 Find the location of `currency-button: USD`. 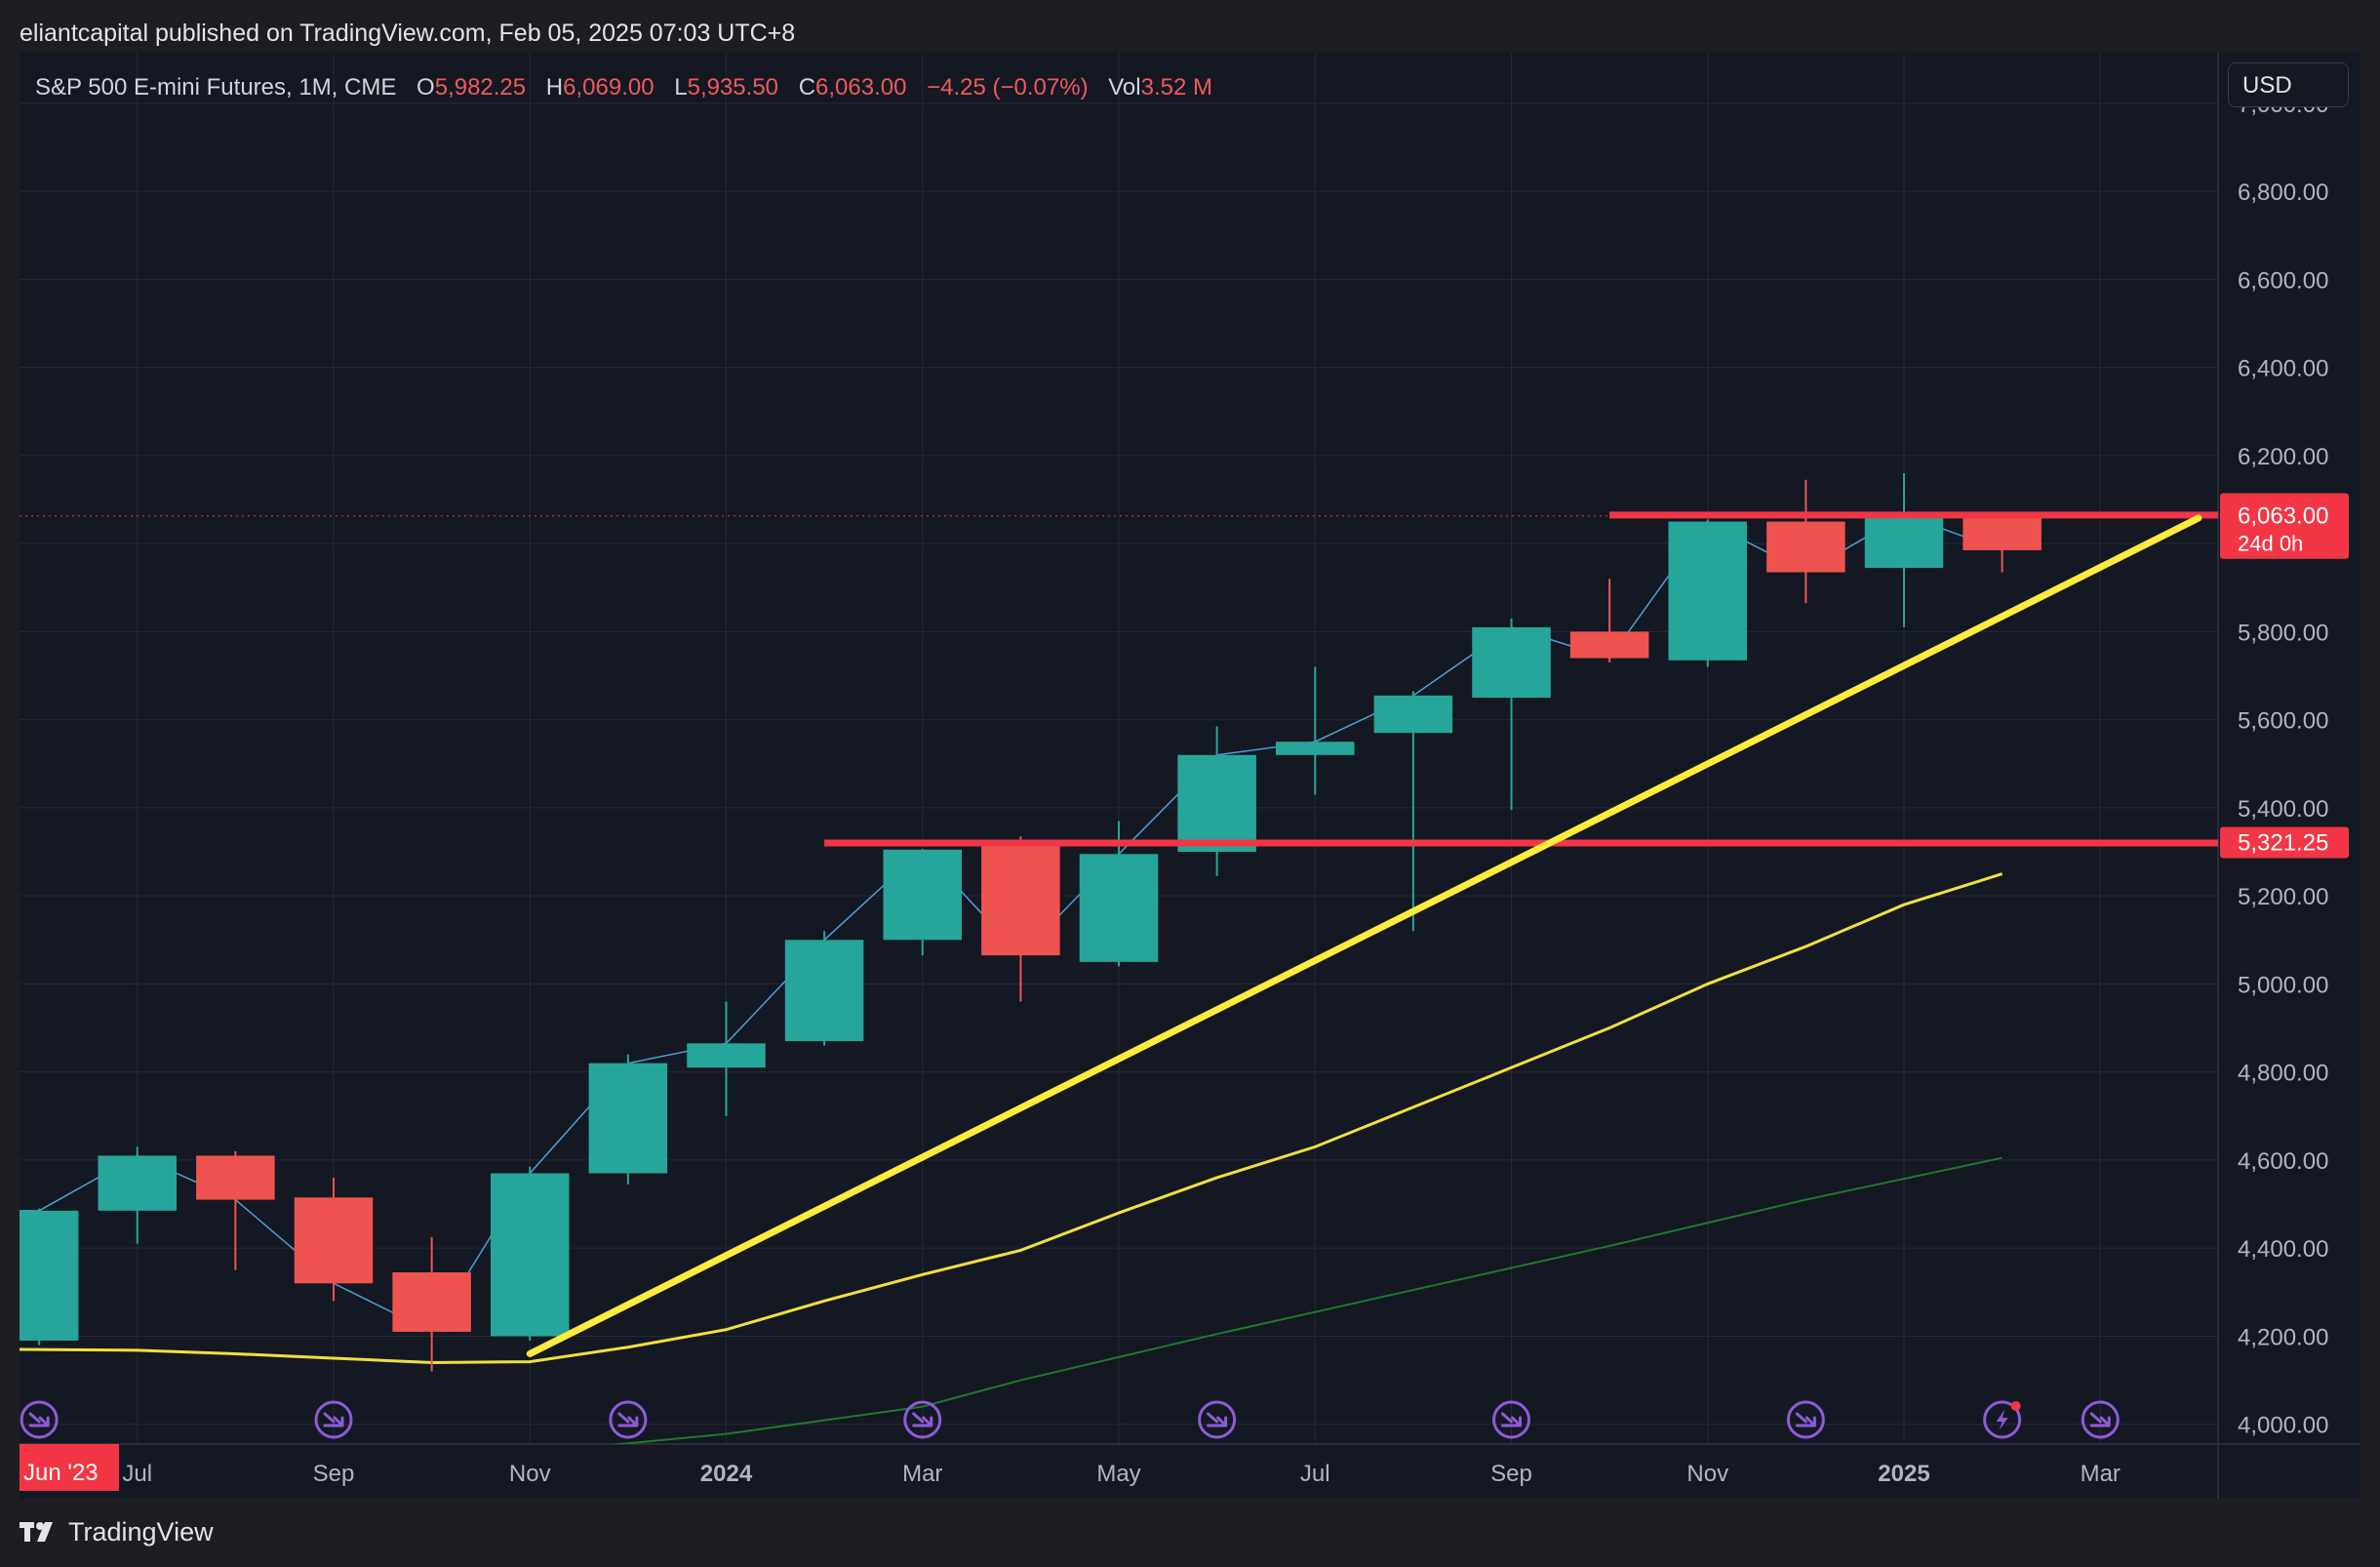

currency-button: USD is located at coordinates (2288, 85).